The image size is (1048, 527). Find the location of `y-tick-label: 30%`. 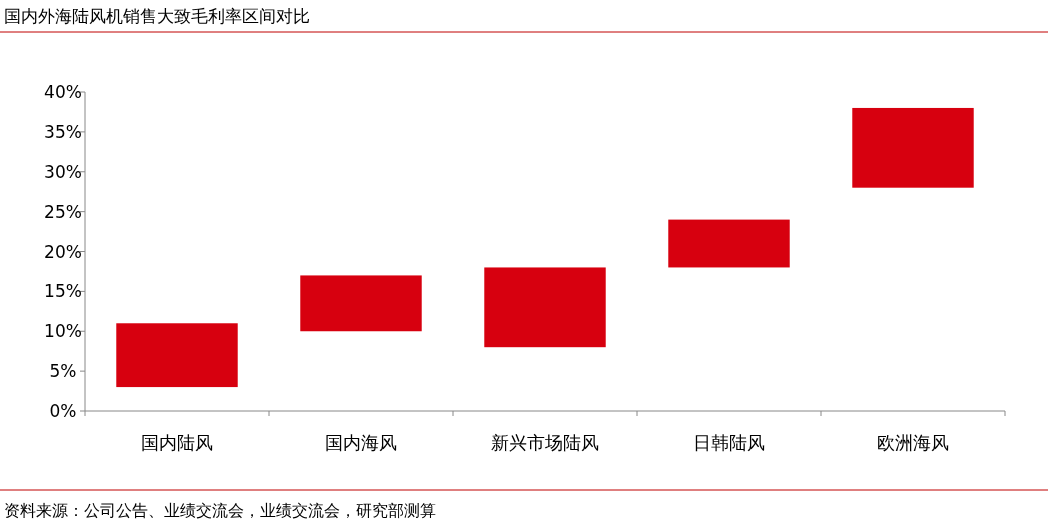

y-tick-label: 30% is located at coordinates (63, 171).